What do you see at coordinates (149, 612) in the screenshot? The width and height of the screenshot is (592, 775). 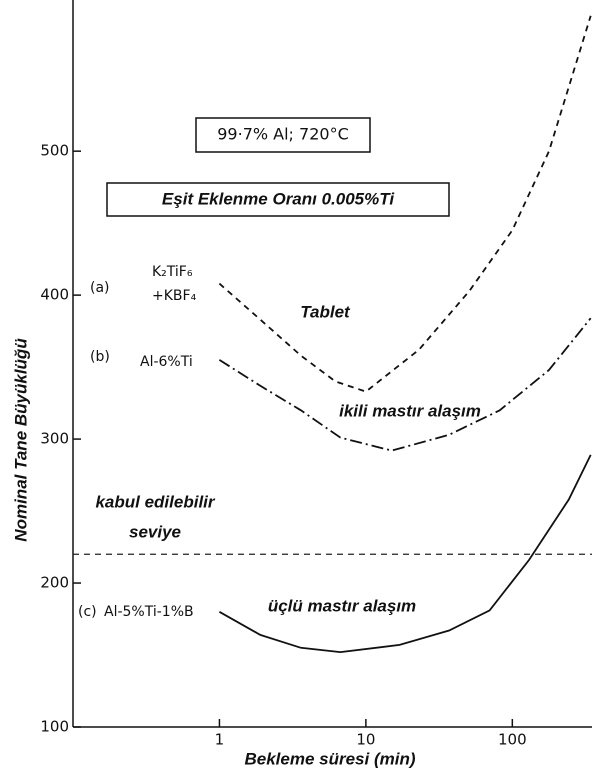 I see `series-name: Al-5%Ti-1%B` at bounding box center [149, 612].